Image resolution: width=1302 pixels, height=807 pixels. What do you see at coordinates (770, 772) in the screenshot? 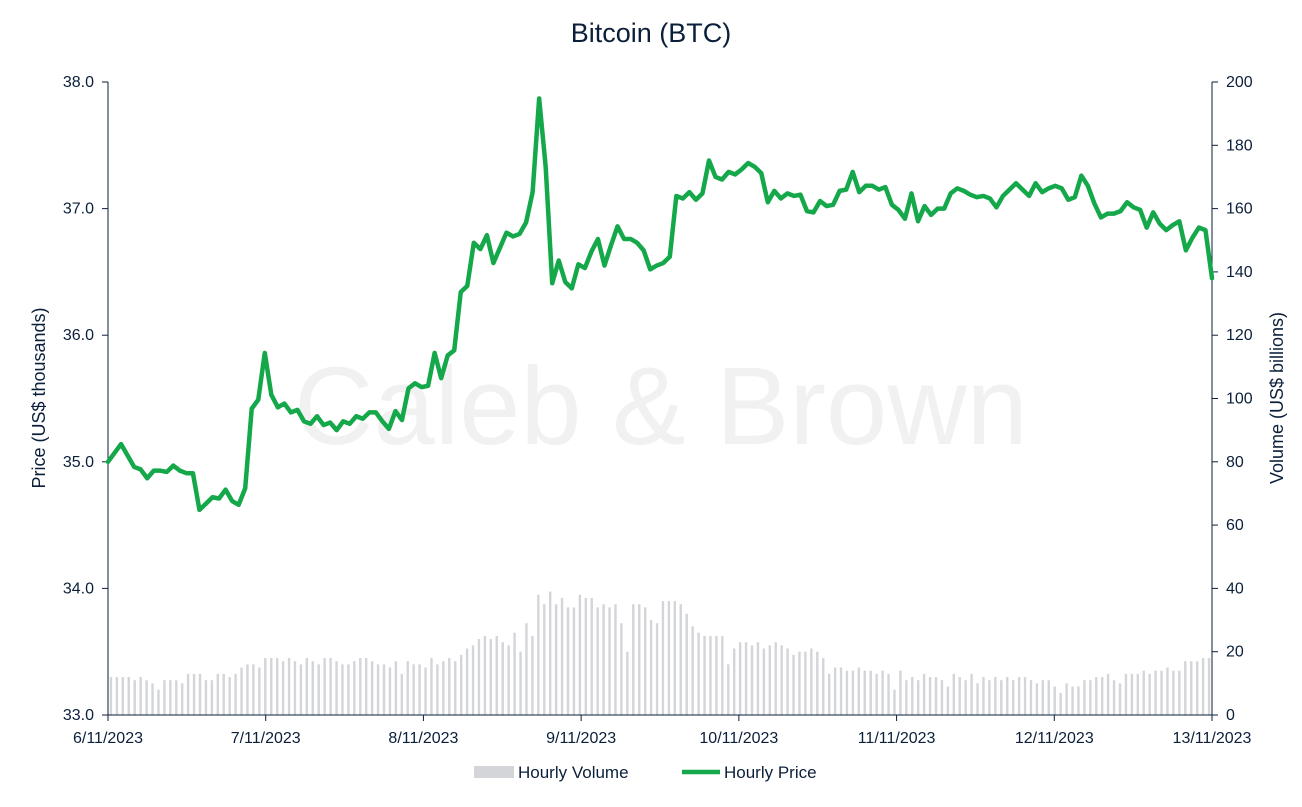
I see `legend-price-label: Hourly Price` at bounding box center [770, 772].